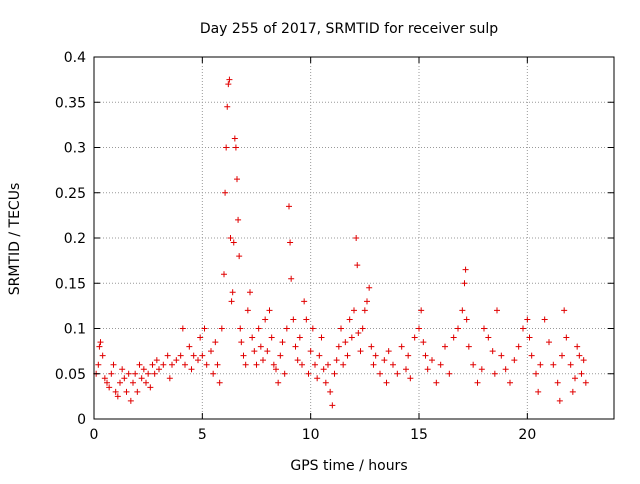 Image resolution: width=640 pixels, height=484 pixels. I want to click on y-tick-label: 0.05, so click(70, 375).